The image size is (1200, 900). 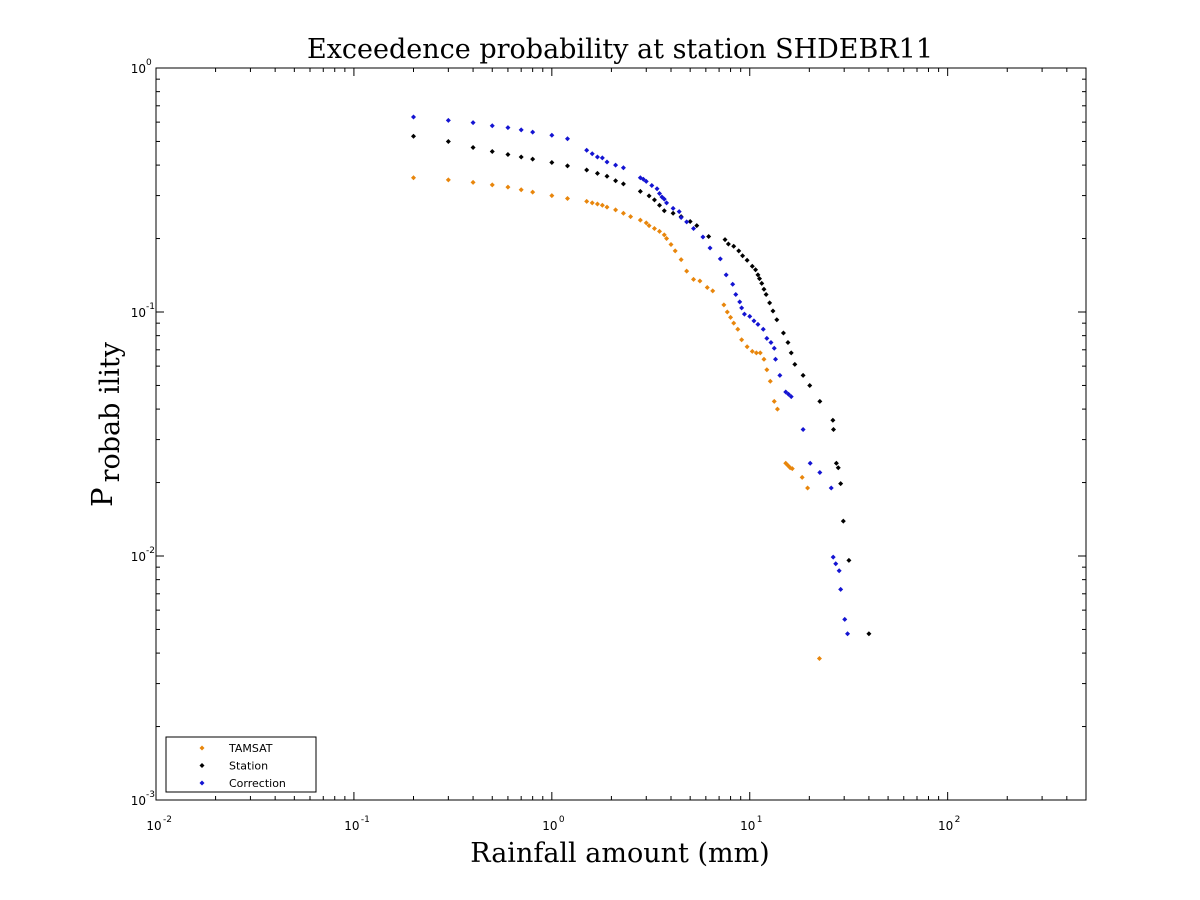 I want to click on y-axis-label-sub: robab ility, so click(x=110, y=411).